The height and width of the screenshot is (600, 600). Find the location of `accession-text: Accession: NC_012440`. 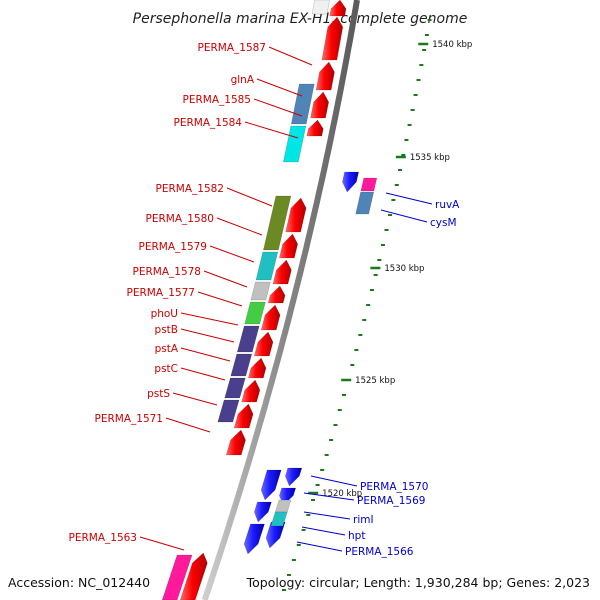

accession-text: Accession: NC_012440 is located at coordinates (79, 582).